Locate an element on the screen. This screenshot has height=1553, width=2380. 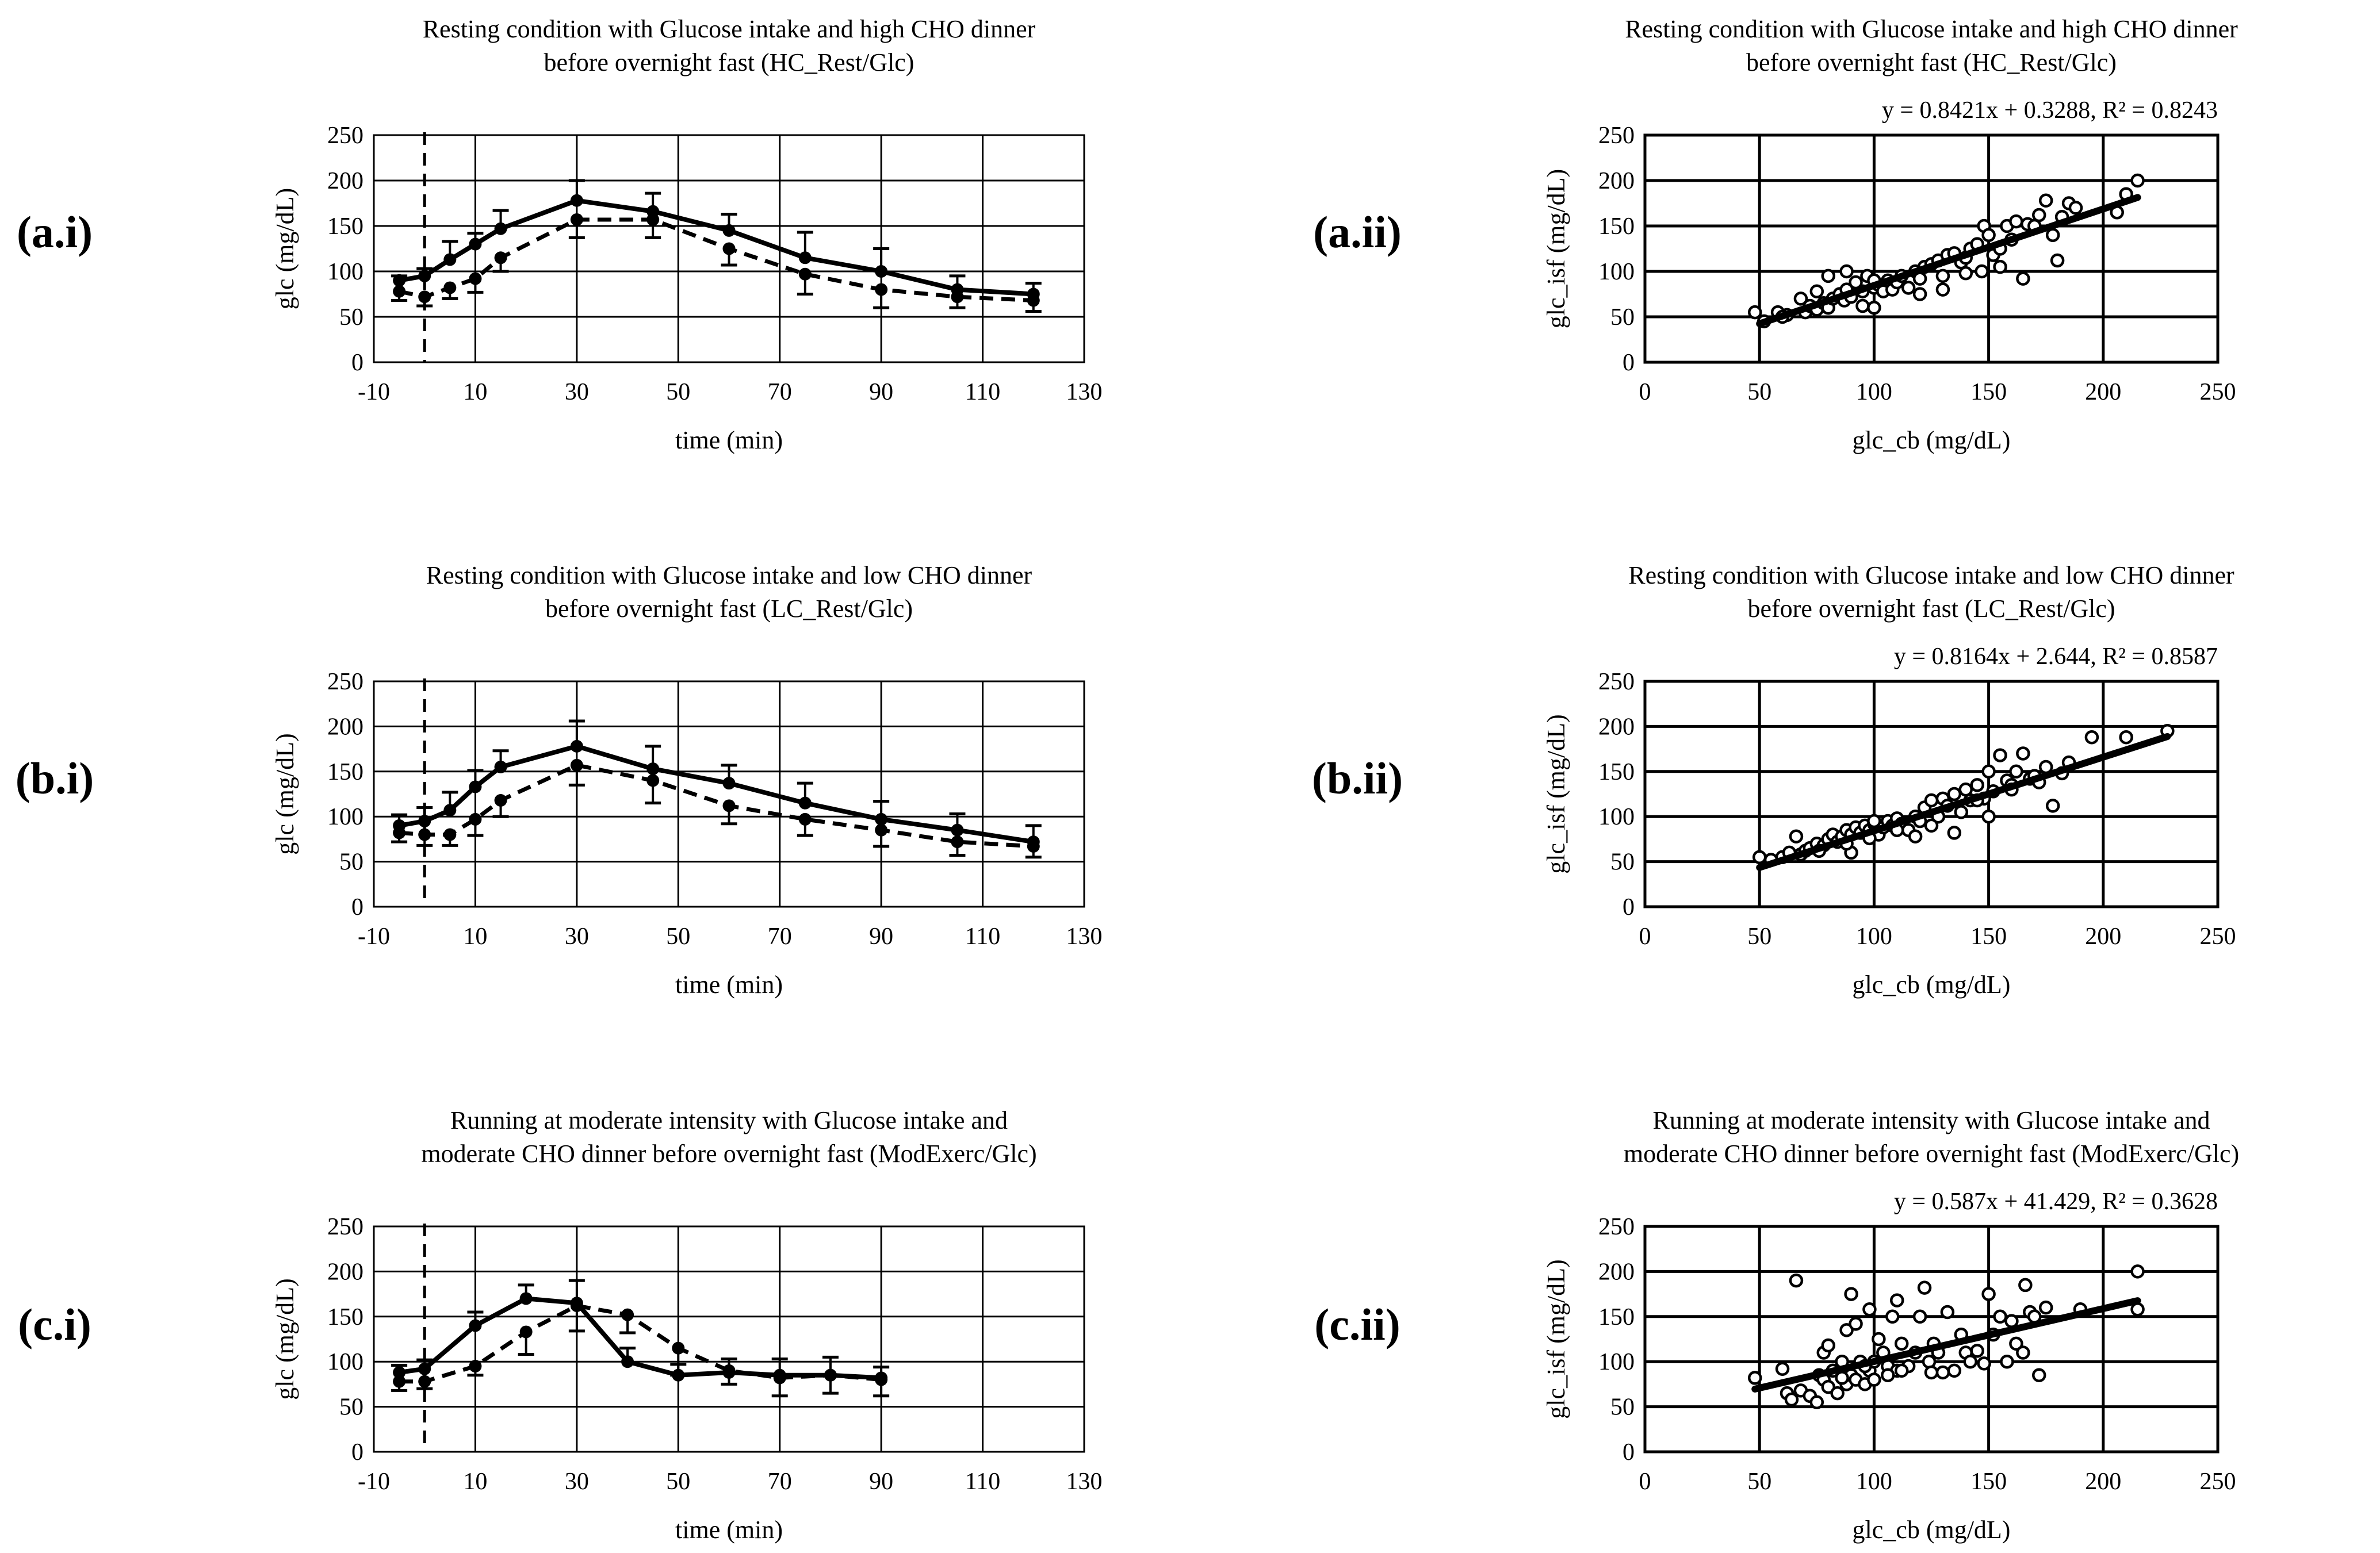
x-tick-label: 130 is located at coordinates (1085, 392).